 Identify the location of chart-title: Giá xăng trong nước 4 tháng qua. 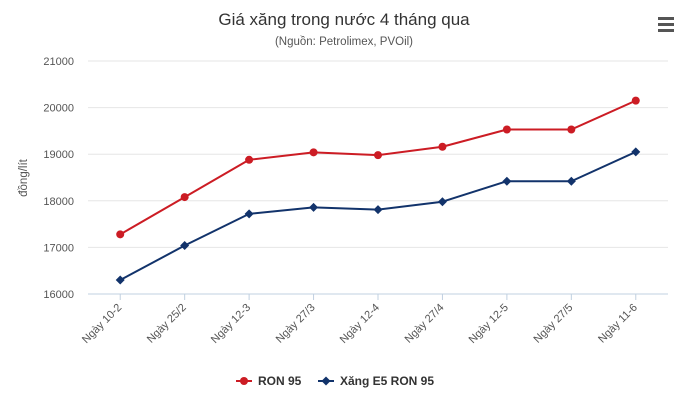
(344, 19).